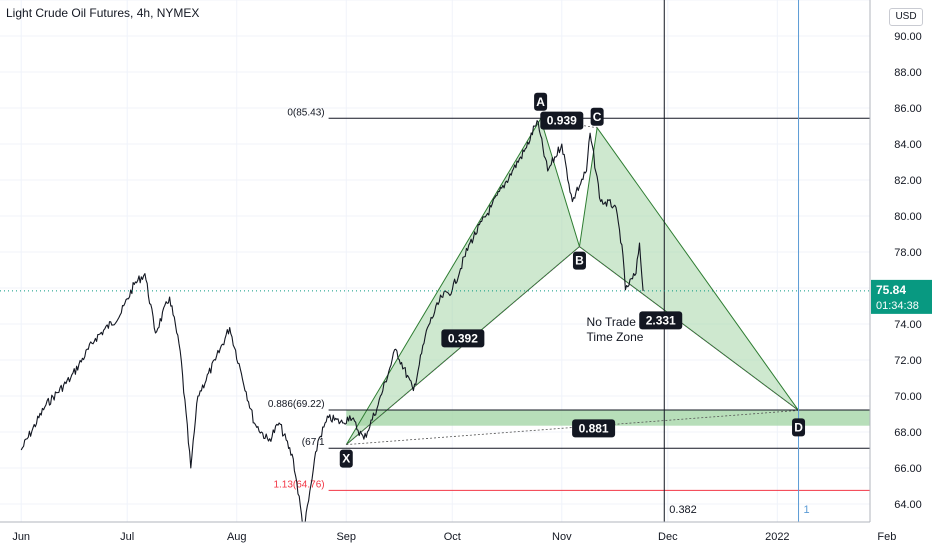 The image size is (932, 550). I want to click on currency-badge: USD, so click(906, 17).